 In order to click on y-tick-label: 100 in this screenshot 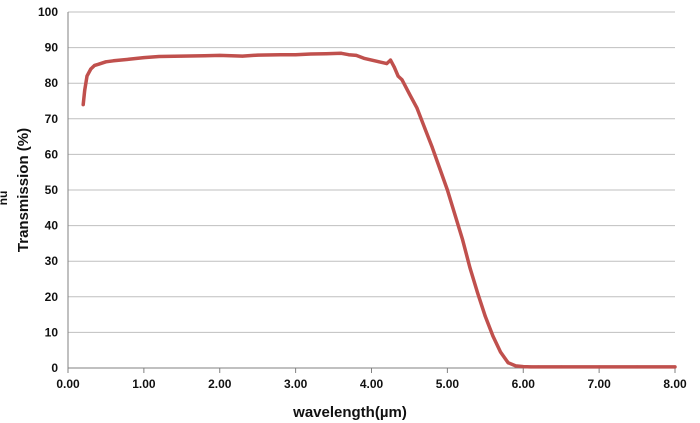, I will do `click(48, 12)`.